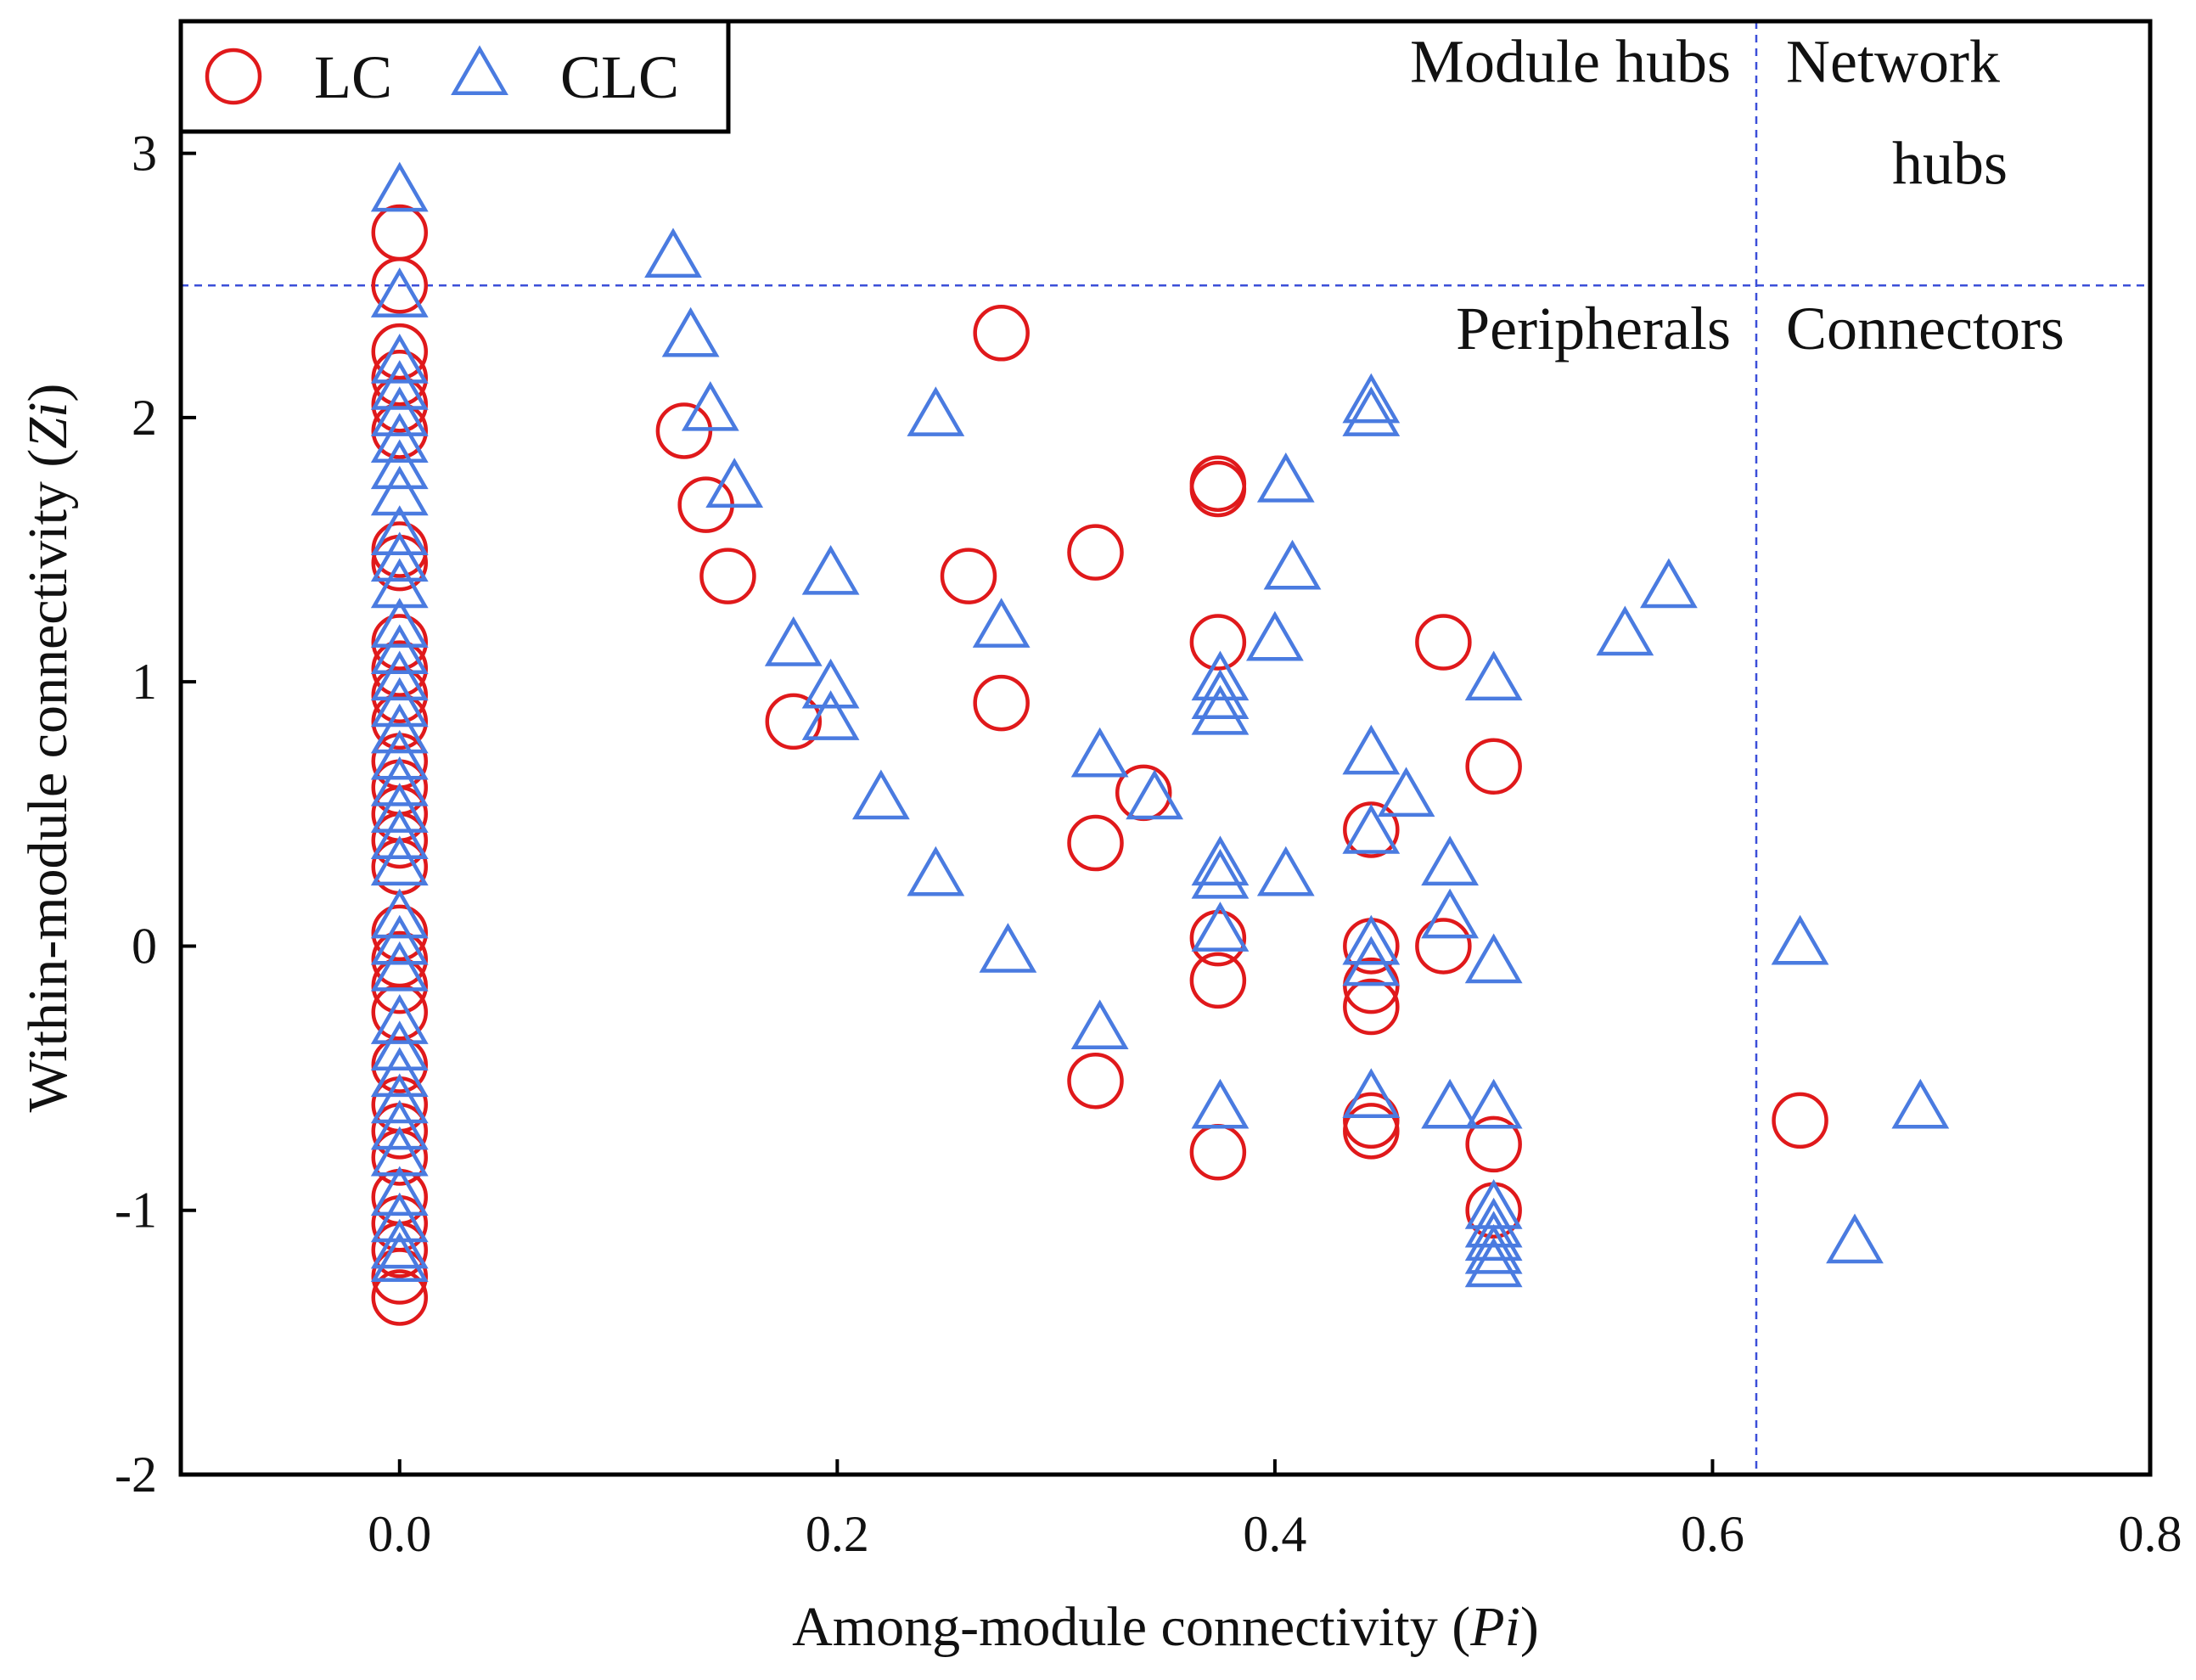 This screenshot has width=2196, height=1680. I want to click on x-tick-label: 0.6, so click(1712, 1534).